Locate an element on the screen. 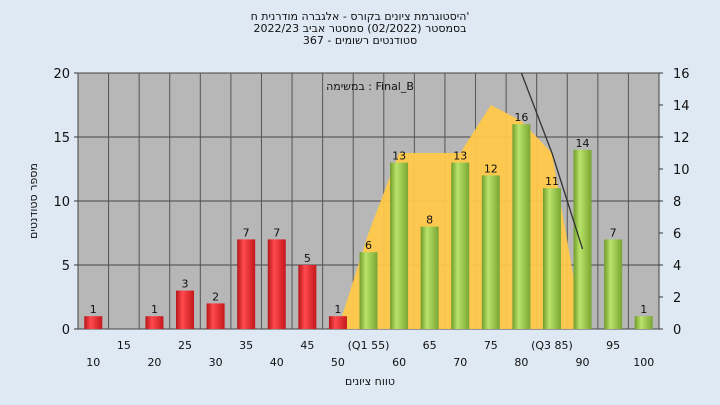 The image size is (720, 405). bar-value-label: 8 is located at coordinates (429, 220).